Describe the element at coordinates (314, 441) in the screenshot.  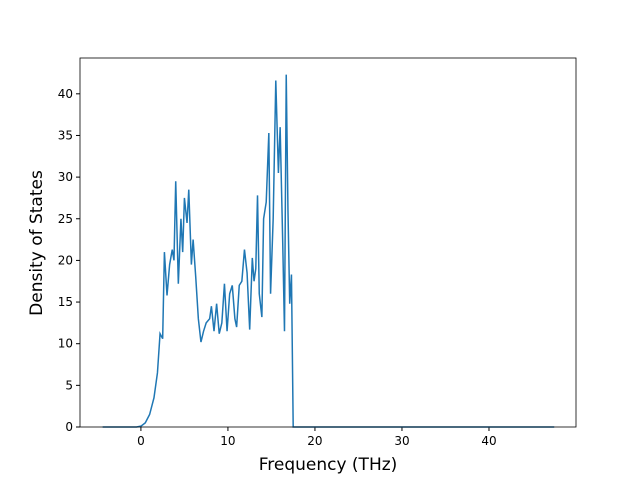
I see `x-tick-label: 20` at that location.